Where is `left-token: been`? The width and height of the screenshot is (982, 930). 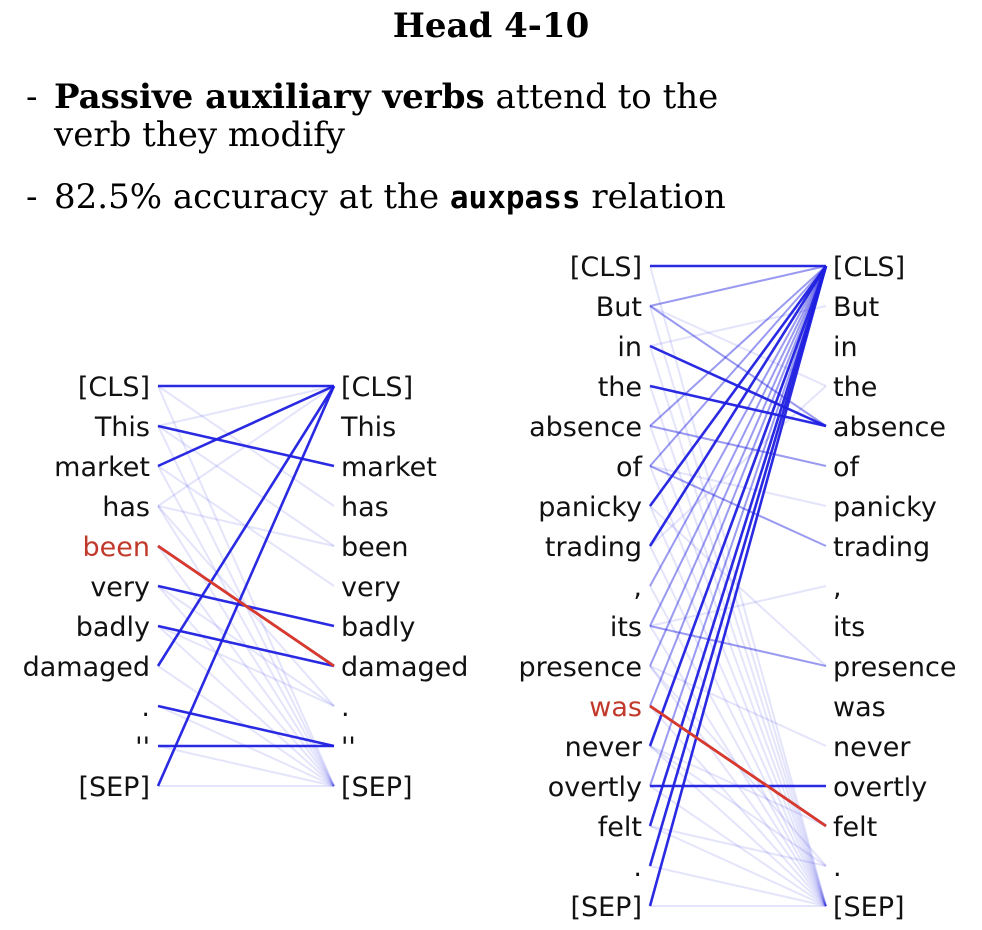
left-token: been is located at coordinates (116, 547).